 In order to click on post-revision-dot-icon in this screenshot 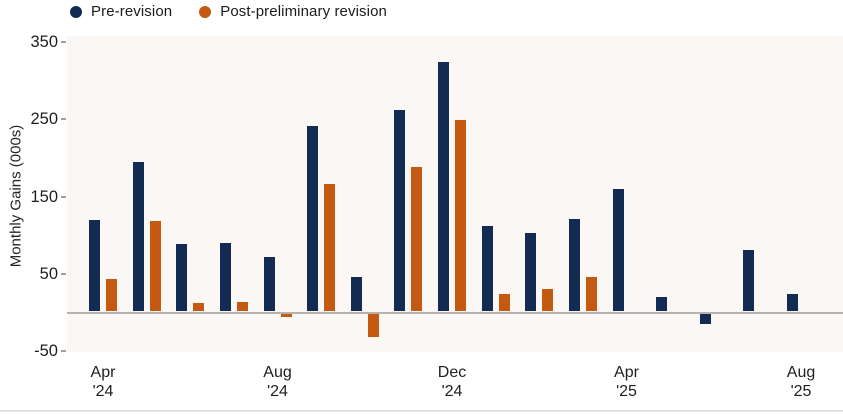, I will do `click(205, 11)`.